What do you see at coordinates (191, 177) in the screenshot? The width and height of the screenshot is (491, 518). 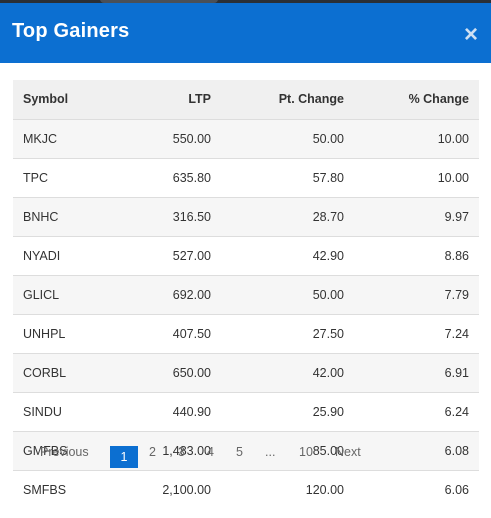 I see `cell-ltp: 635.80` at bounding box center [191, 177].